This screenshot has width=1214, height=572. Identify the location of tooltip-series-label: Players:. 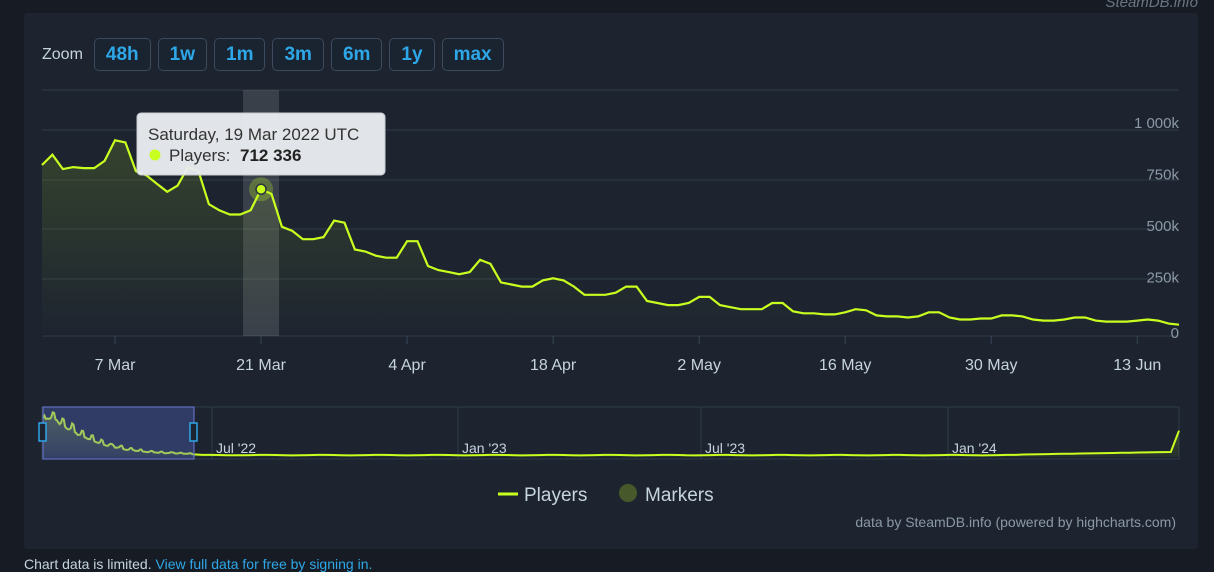
(199, 155).